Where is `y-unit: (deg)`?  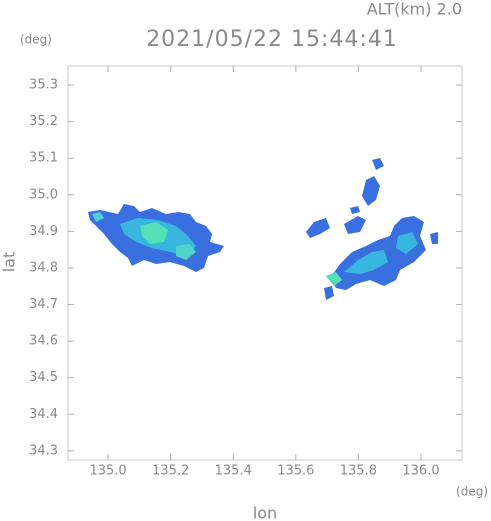 y-unit: (deg) is located at coordinates (36, 40).